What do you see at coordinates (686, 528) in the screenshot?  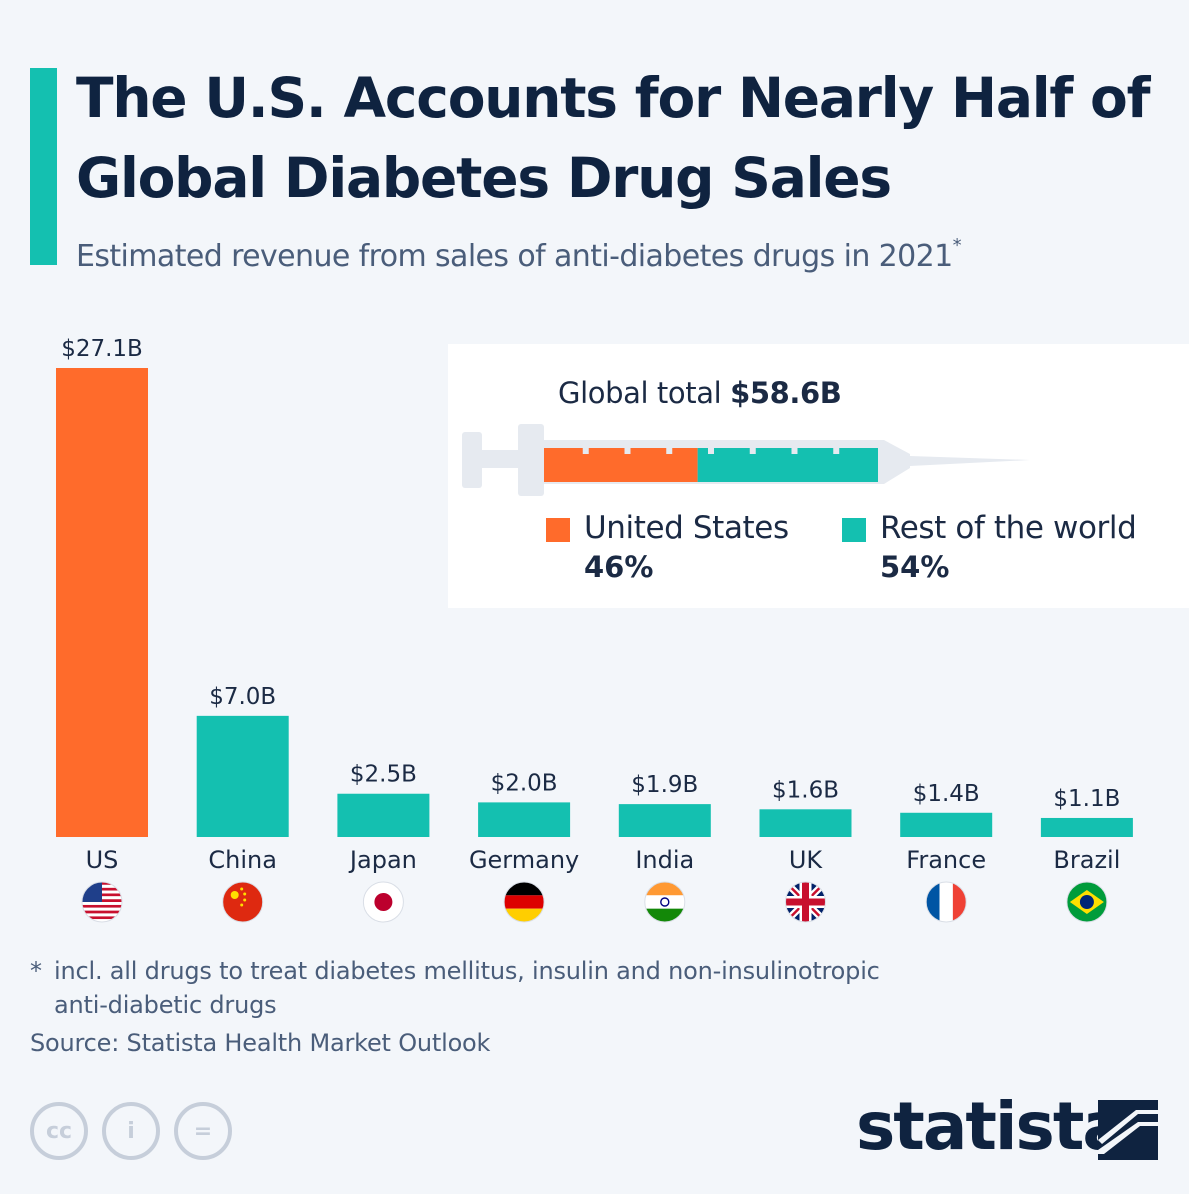 I see `legend-label-us: United States` at bounding box center [686, 528].